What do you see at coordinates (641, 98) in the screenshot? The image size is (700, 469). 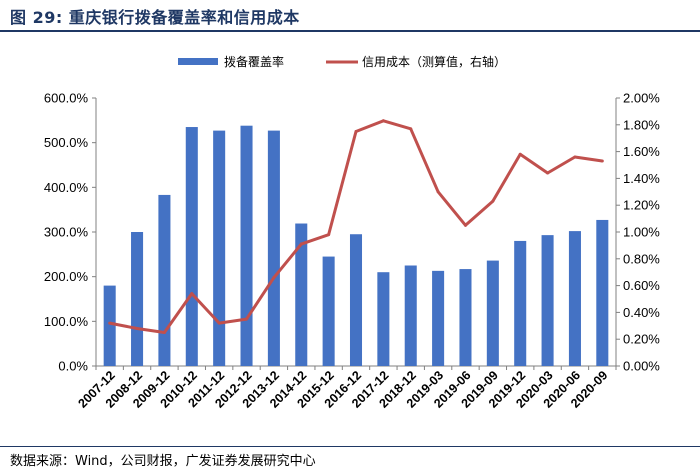 I see `y-right-tick-label: 2.00%` at bounding box center [641, 98].